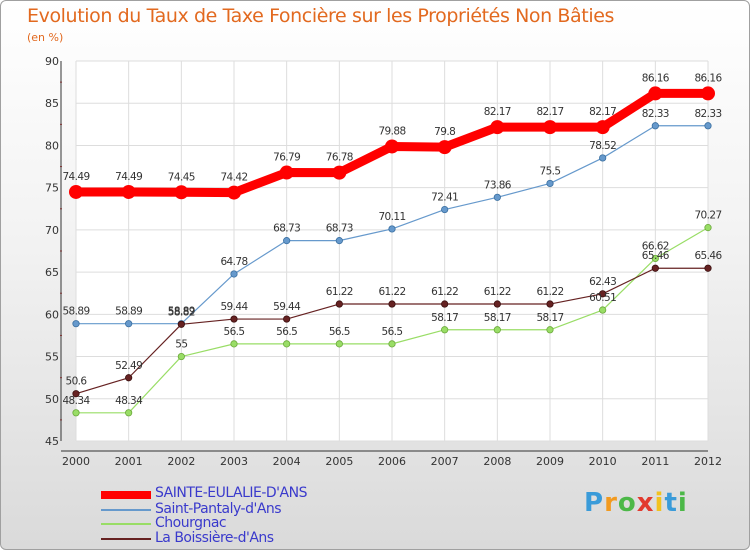  What do you see at coordinates (391, 217) in the screenshot?
I see `data-label: 70.11` at bounding box center [391, 217].